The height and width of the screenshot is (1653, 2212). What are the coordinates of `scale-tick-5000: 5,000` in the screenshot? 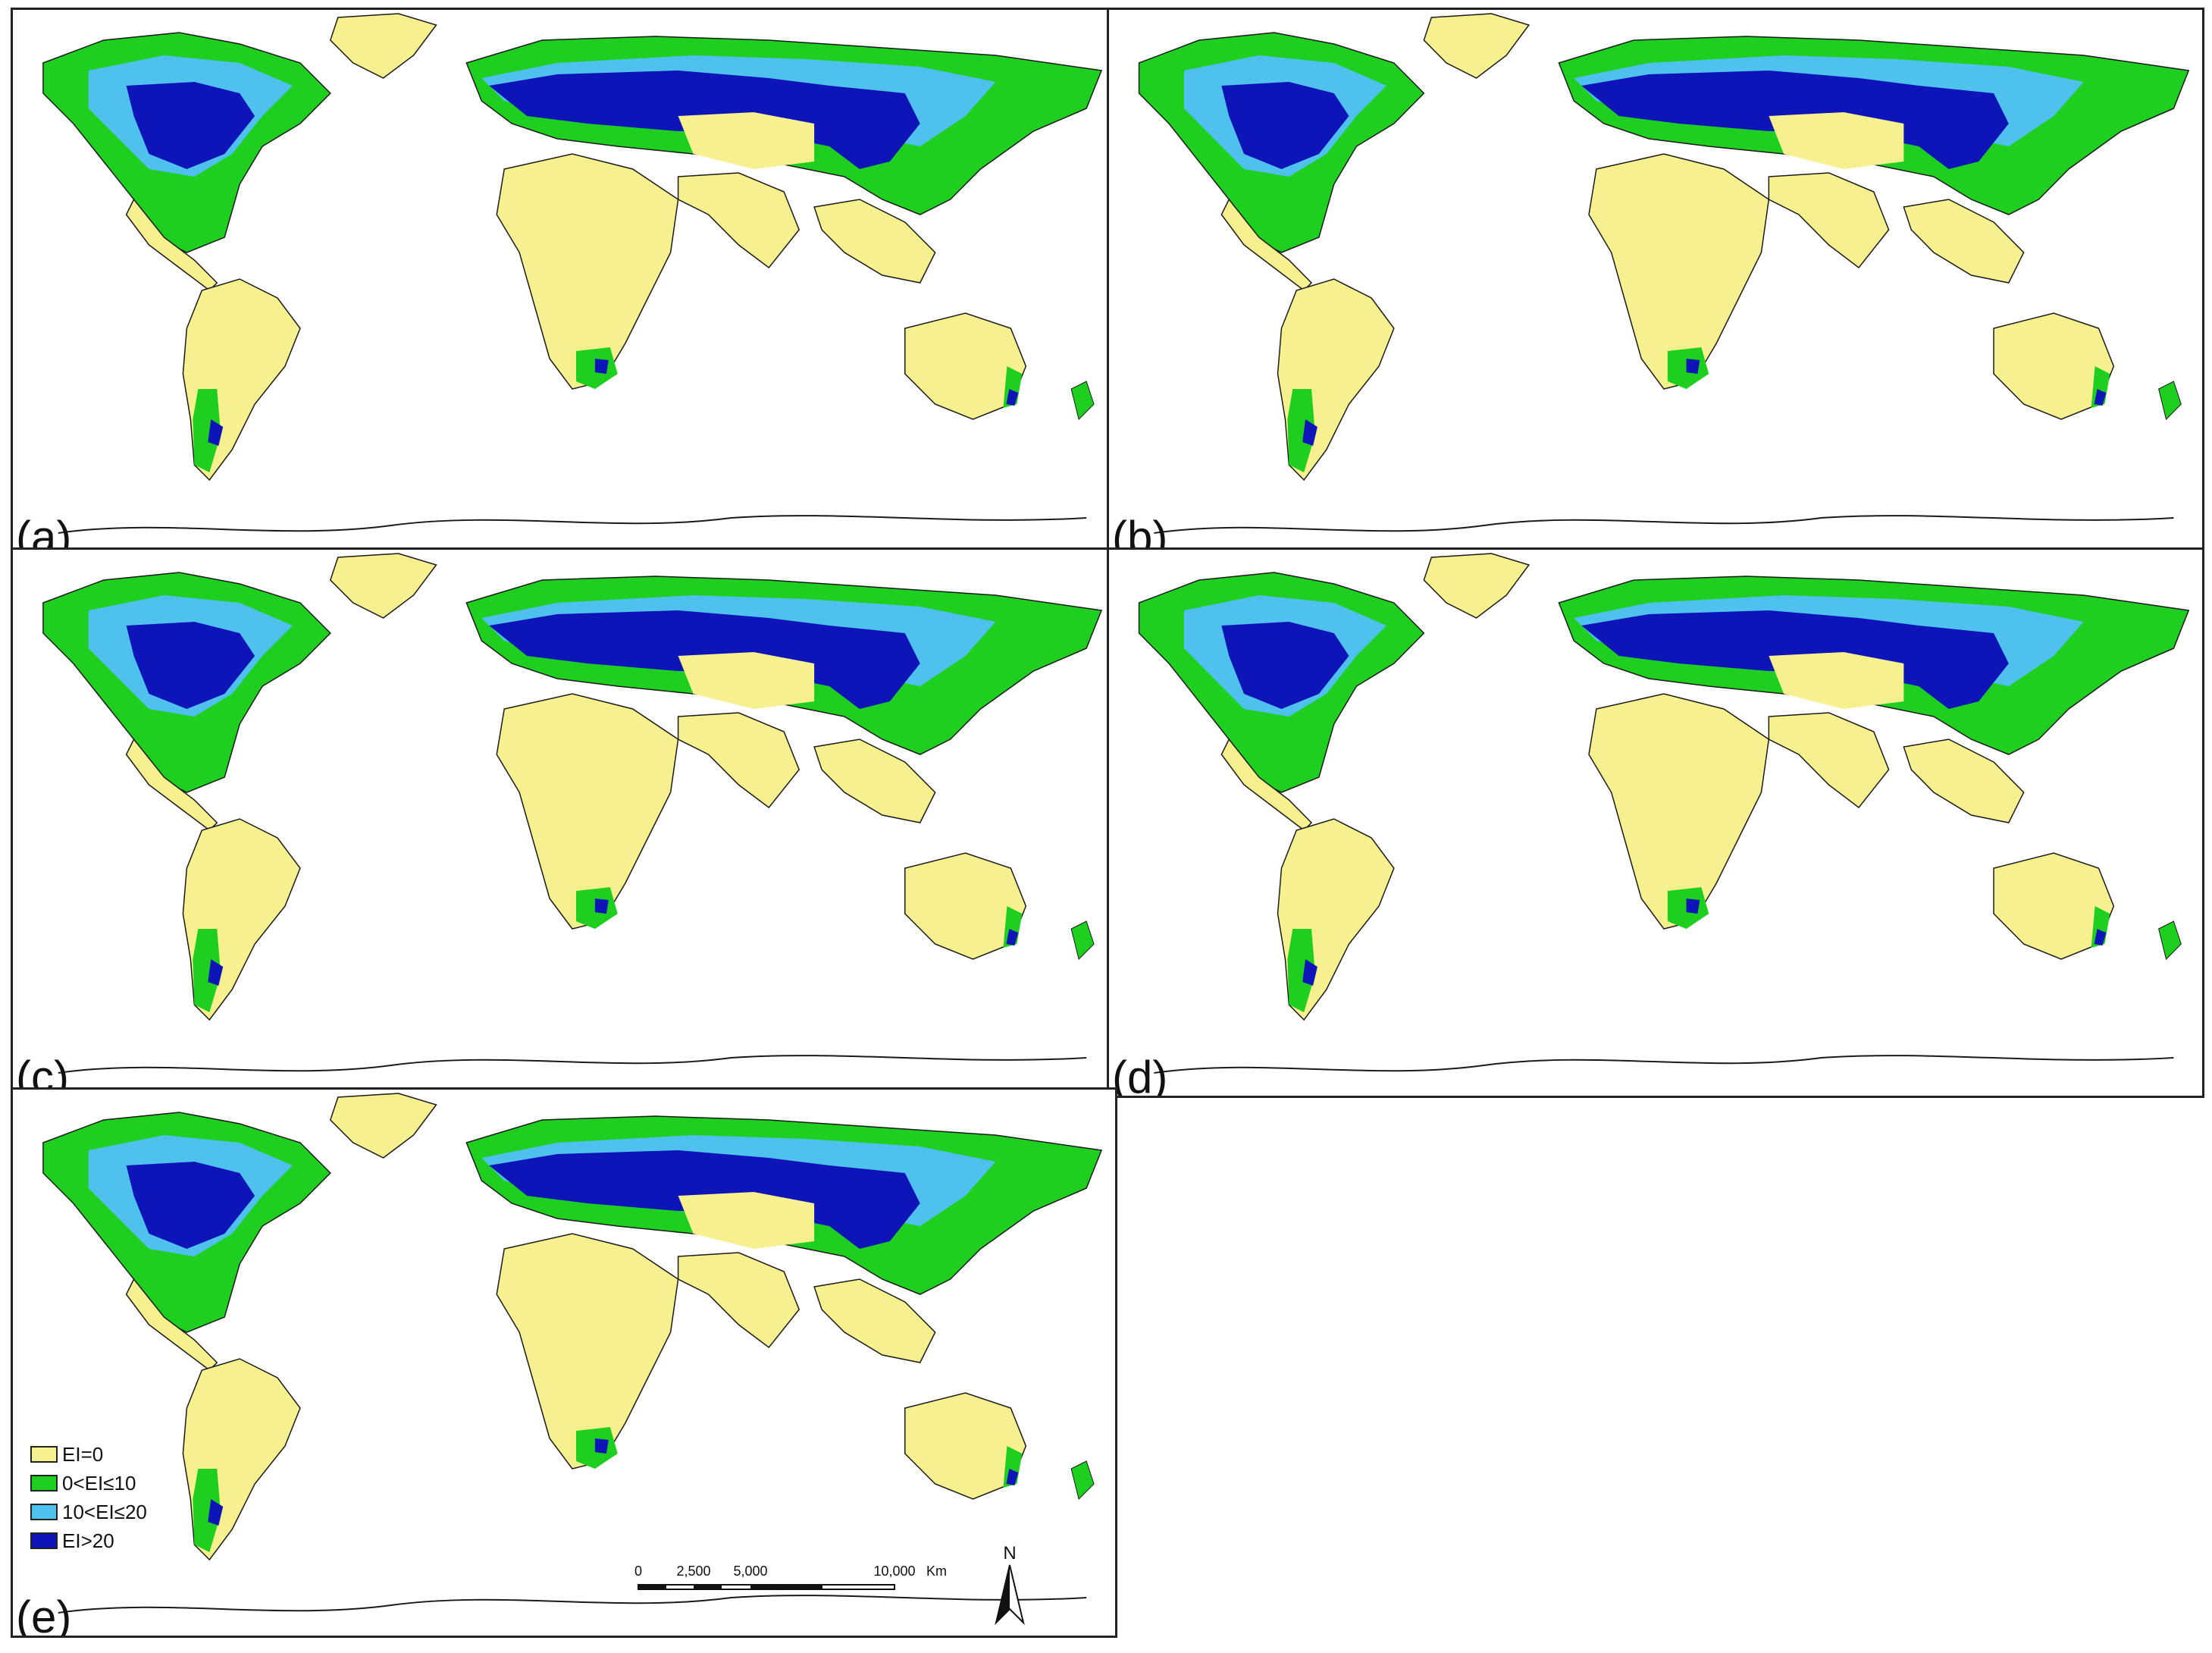 It's located at (750, 1571).